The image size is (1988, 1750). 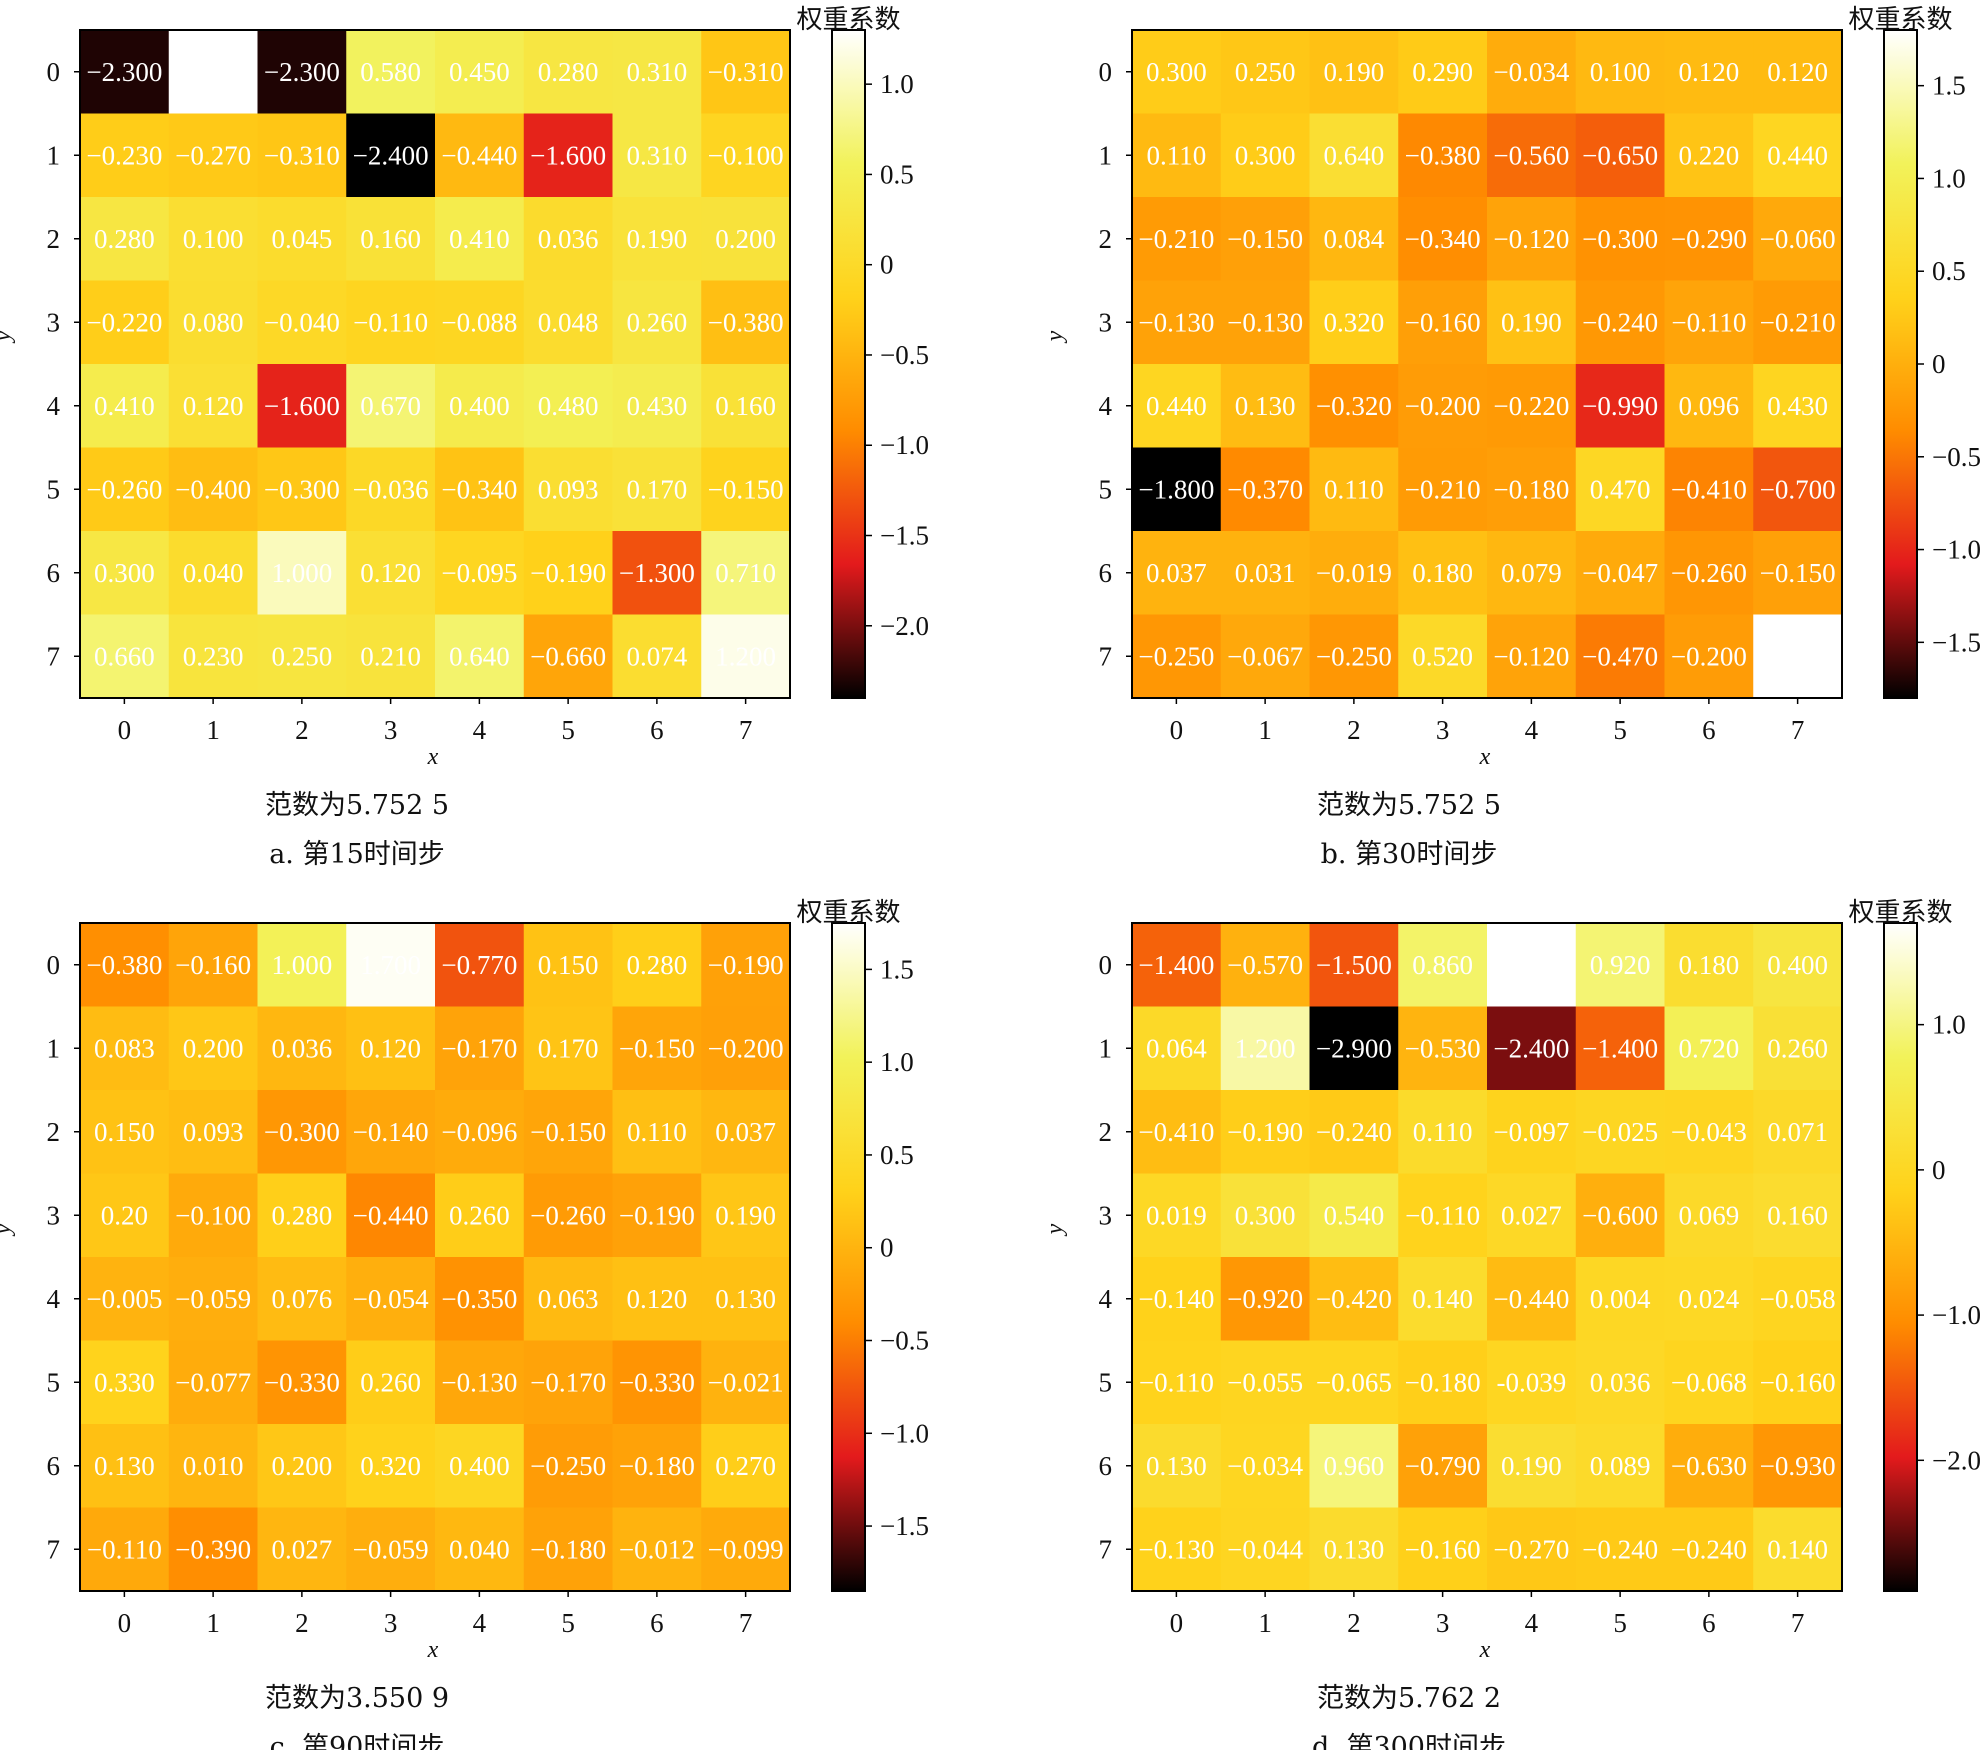 I want to click on cell-value-label: −0.190, so click(x=657, y=1215).